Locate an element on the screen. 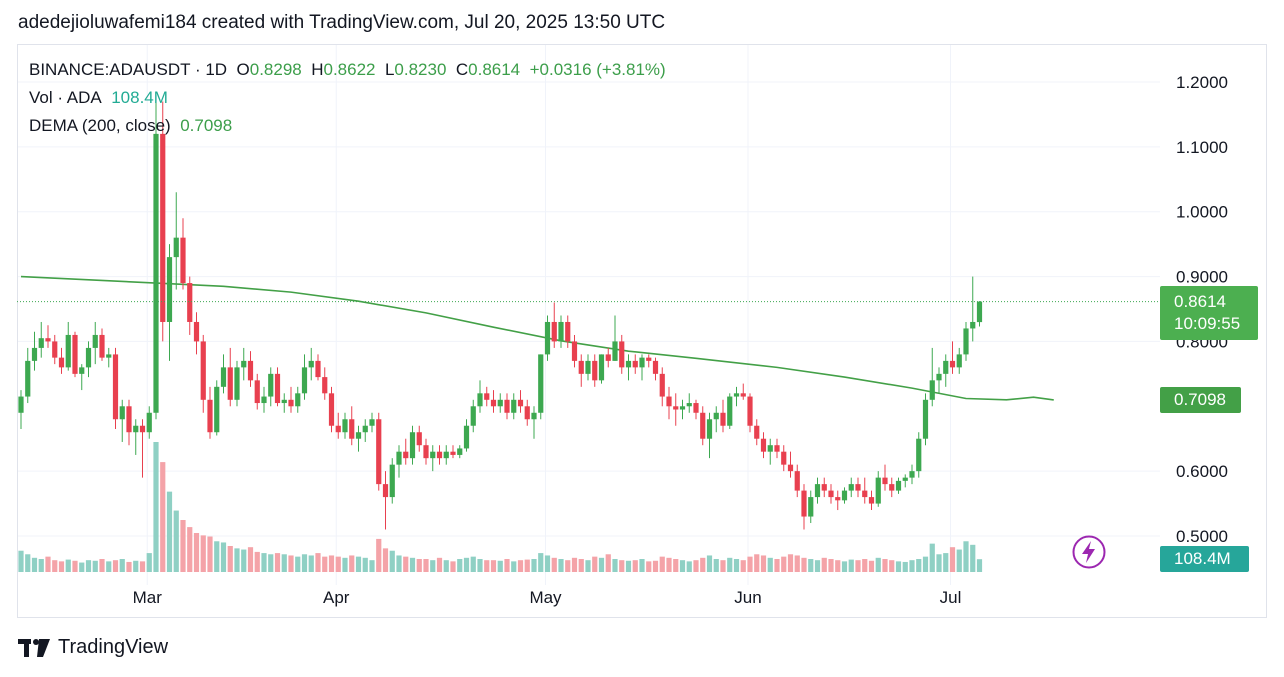 The height and width of the screenshot is (677, 1284). legend-volume-row: Vol · ADA 108.4M is located at coordinates (98, 98).